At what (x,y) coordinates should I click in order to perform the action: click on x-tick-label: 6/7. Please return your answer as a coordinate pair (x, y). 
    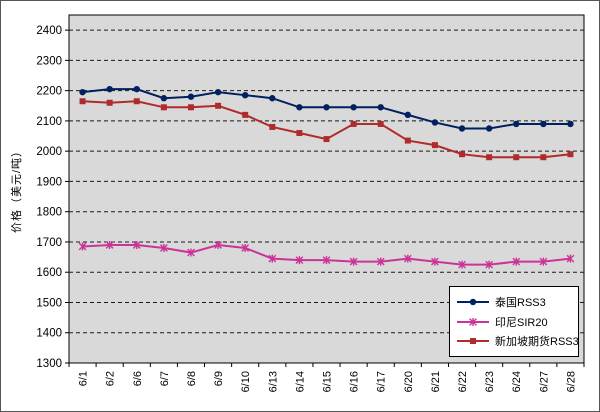
    Looking at the image, I should click on (165, 378).